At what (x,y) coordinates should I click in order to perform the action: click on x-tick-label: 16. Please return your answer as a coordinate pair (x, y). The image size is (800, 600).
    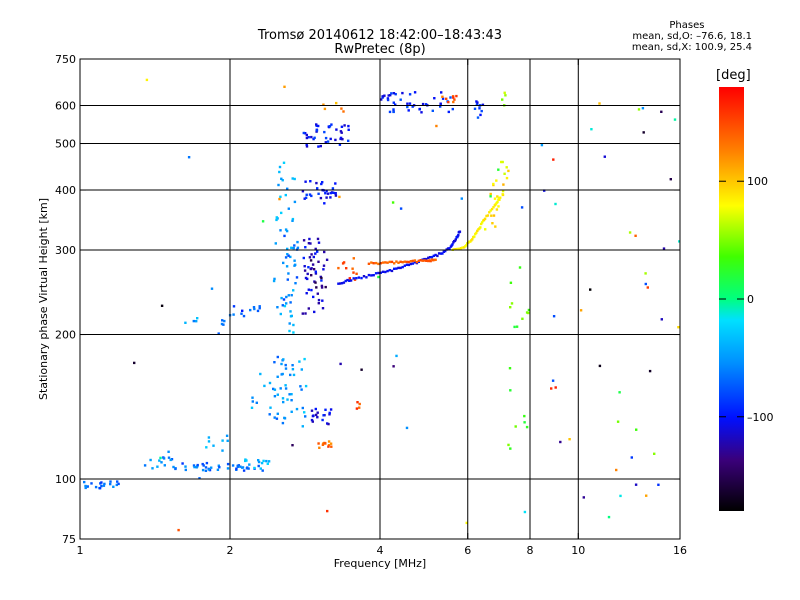
    Looking at the image, I should click on (680, 550).